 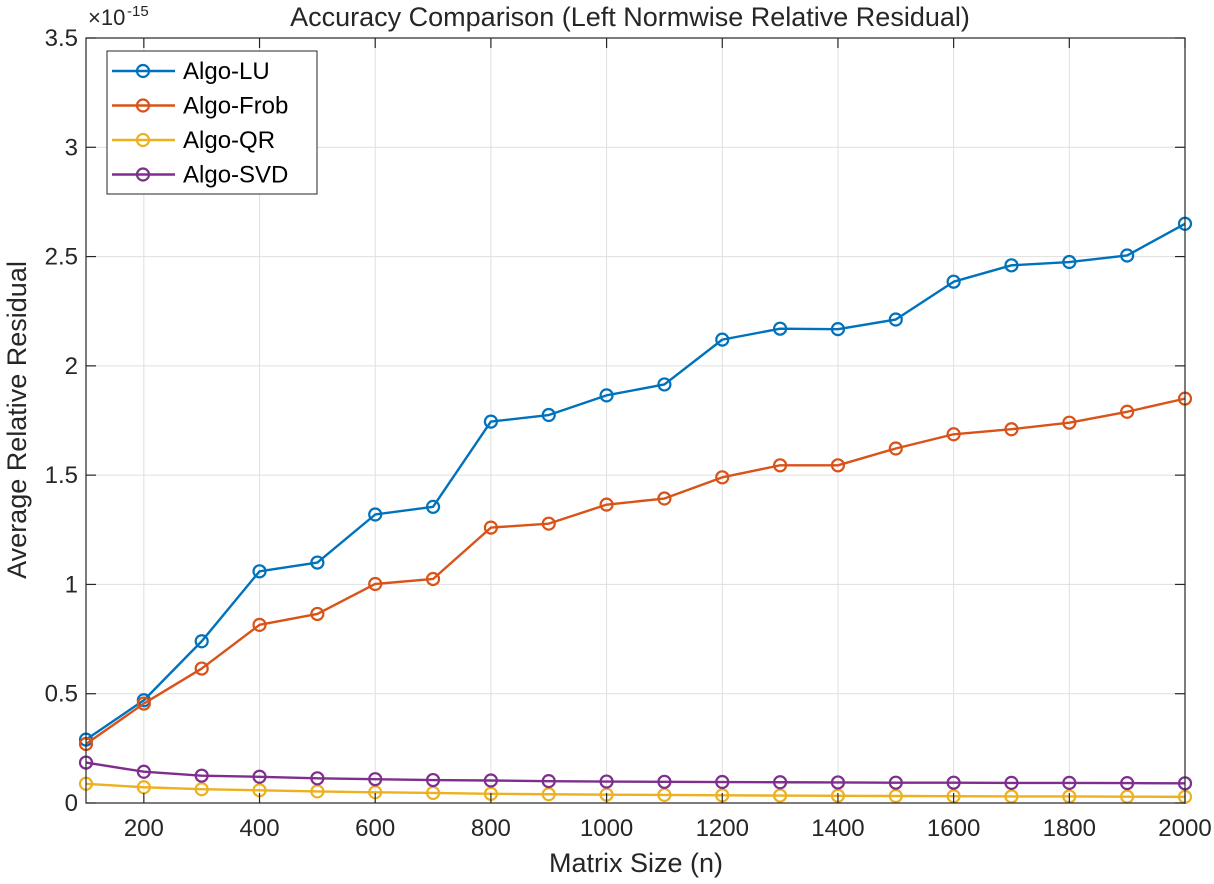 What do you see at coordinates (226, 71) in the screenshot?
I see `legend-label: Algo-LU` at bounding box center [226, 71].